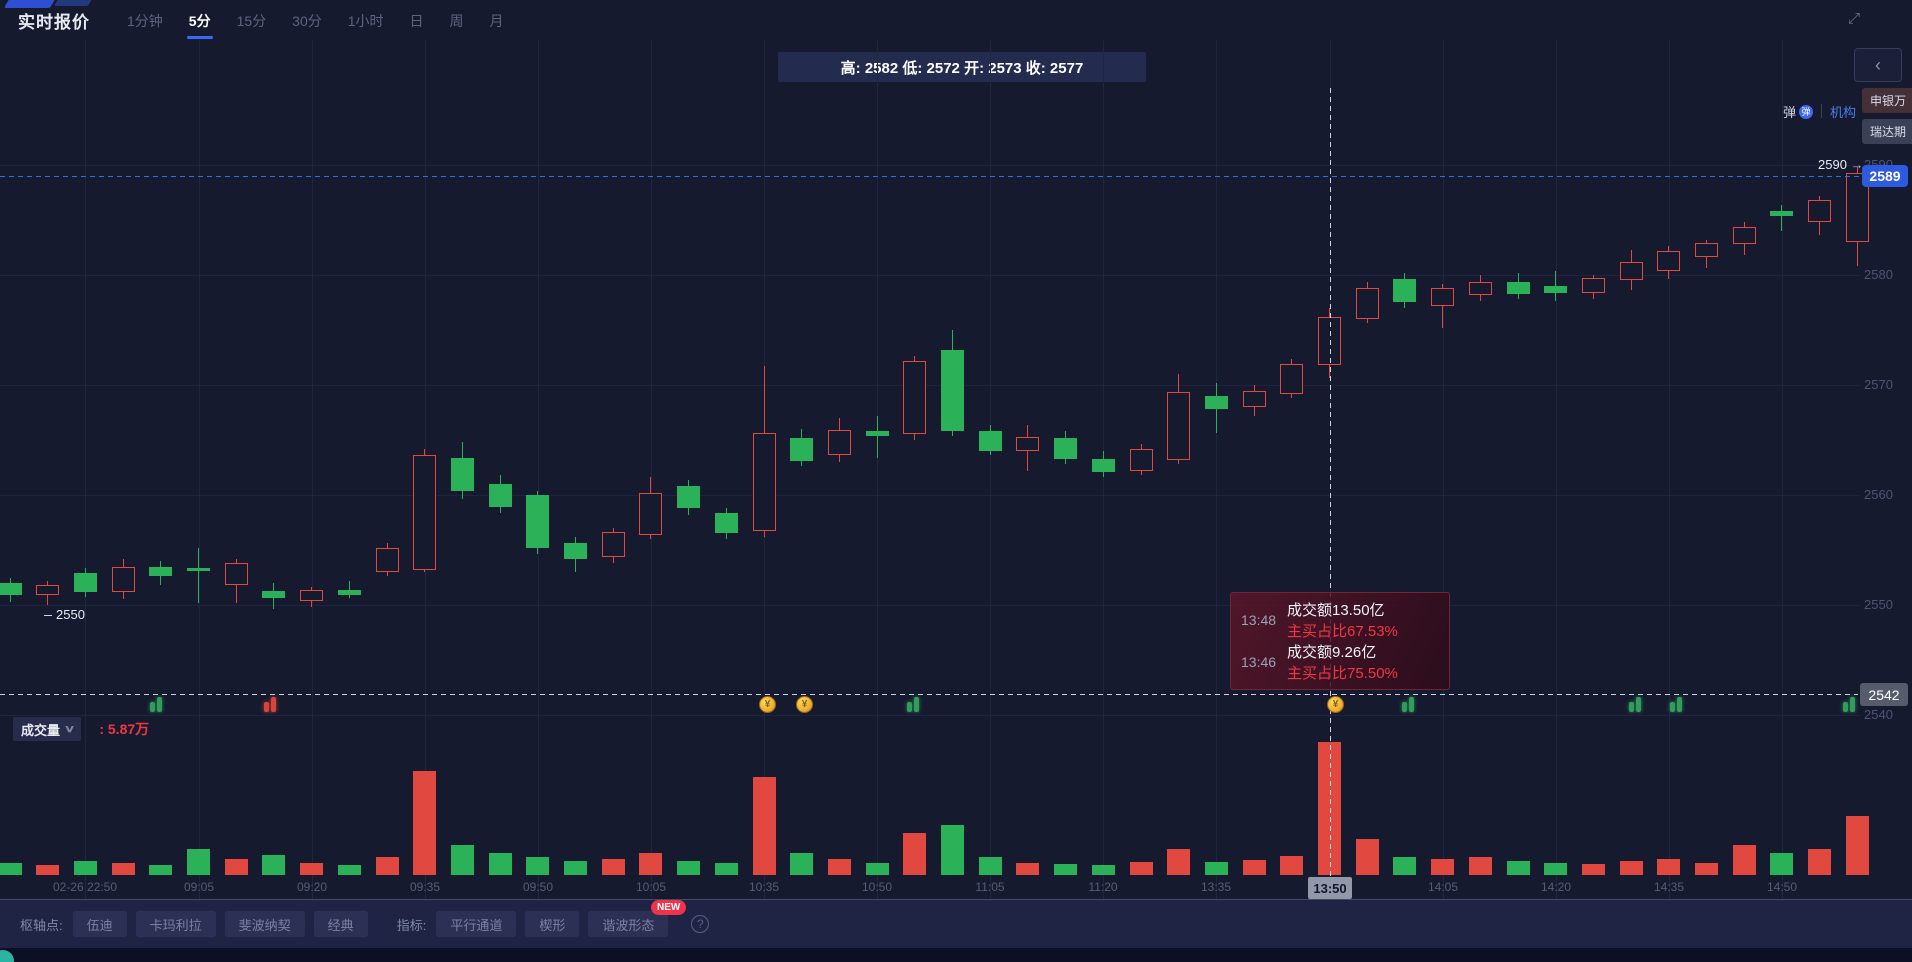 Image resolution: width=1912 pixels, height=962 pixels. I want to click on institution-filter: 机构, so click(1842, 112).